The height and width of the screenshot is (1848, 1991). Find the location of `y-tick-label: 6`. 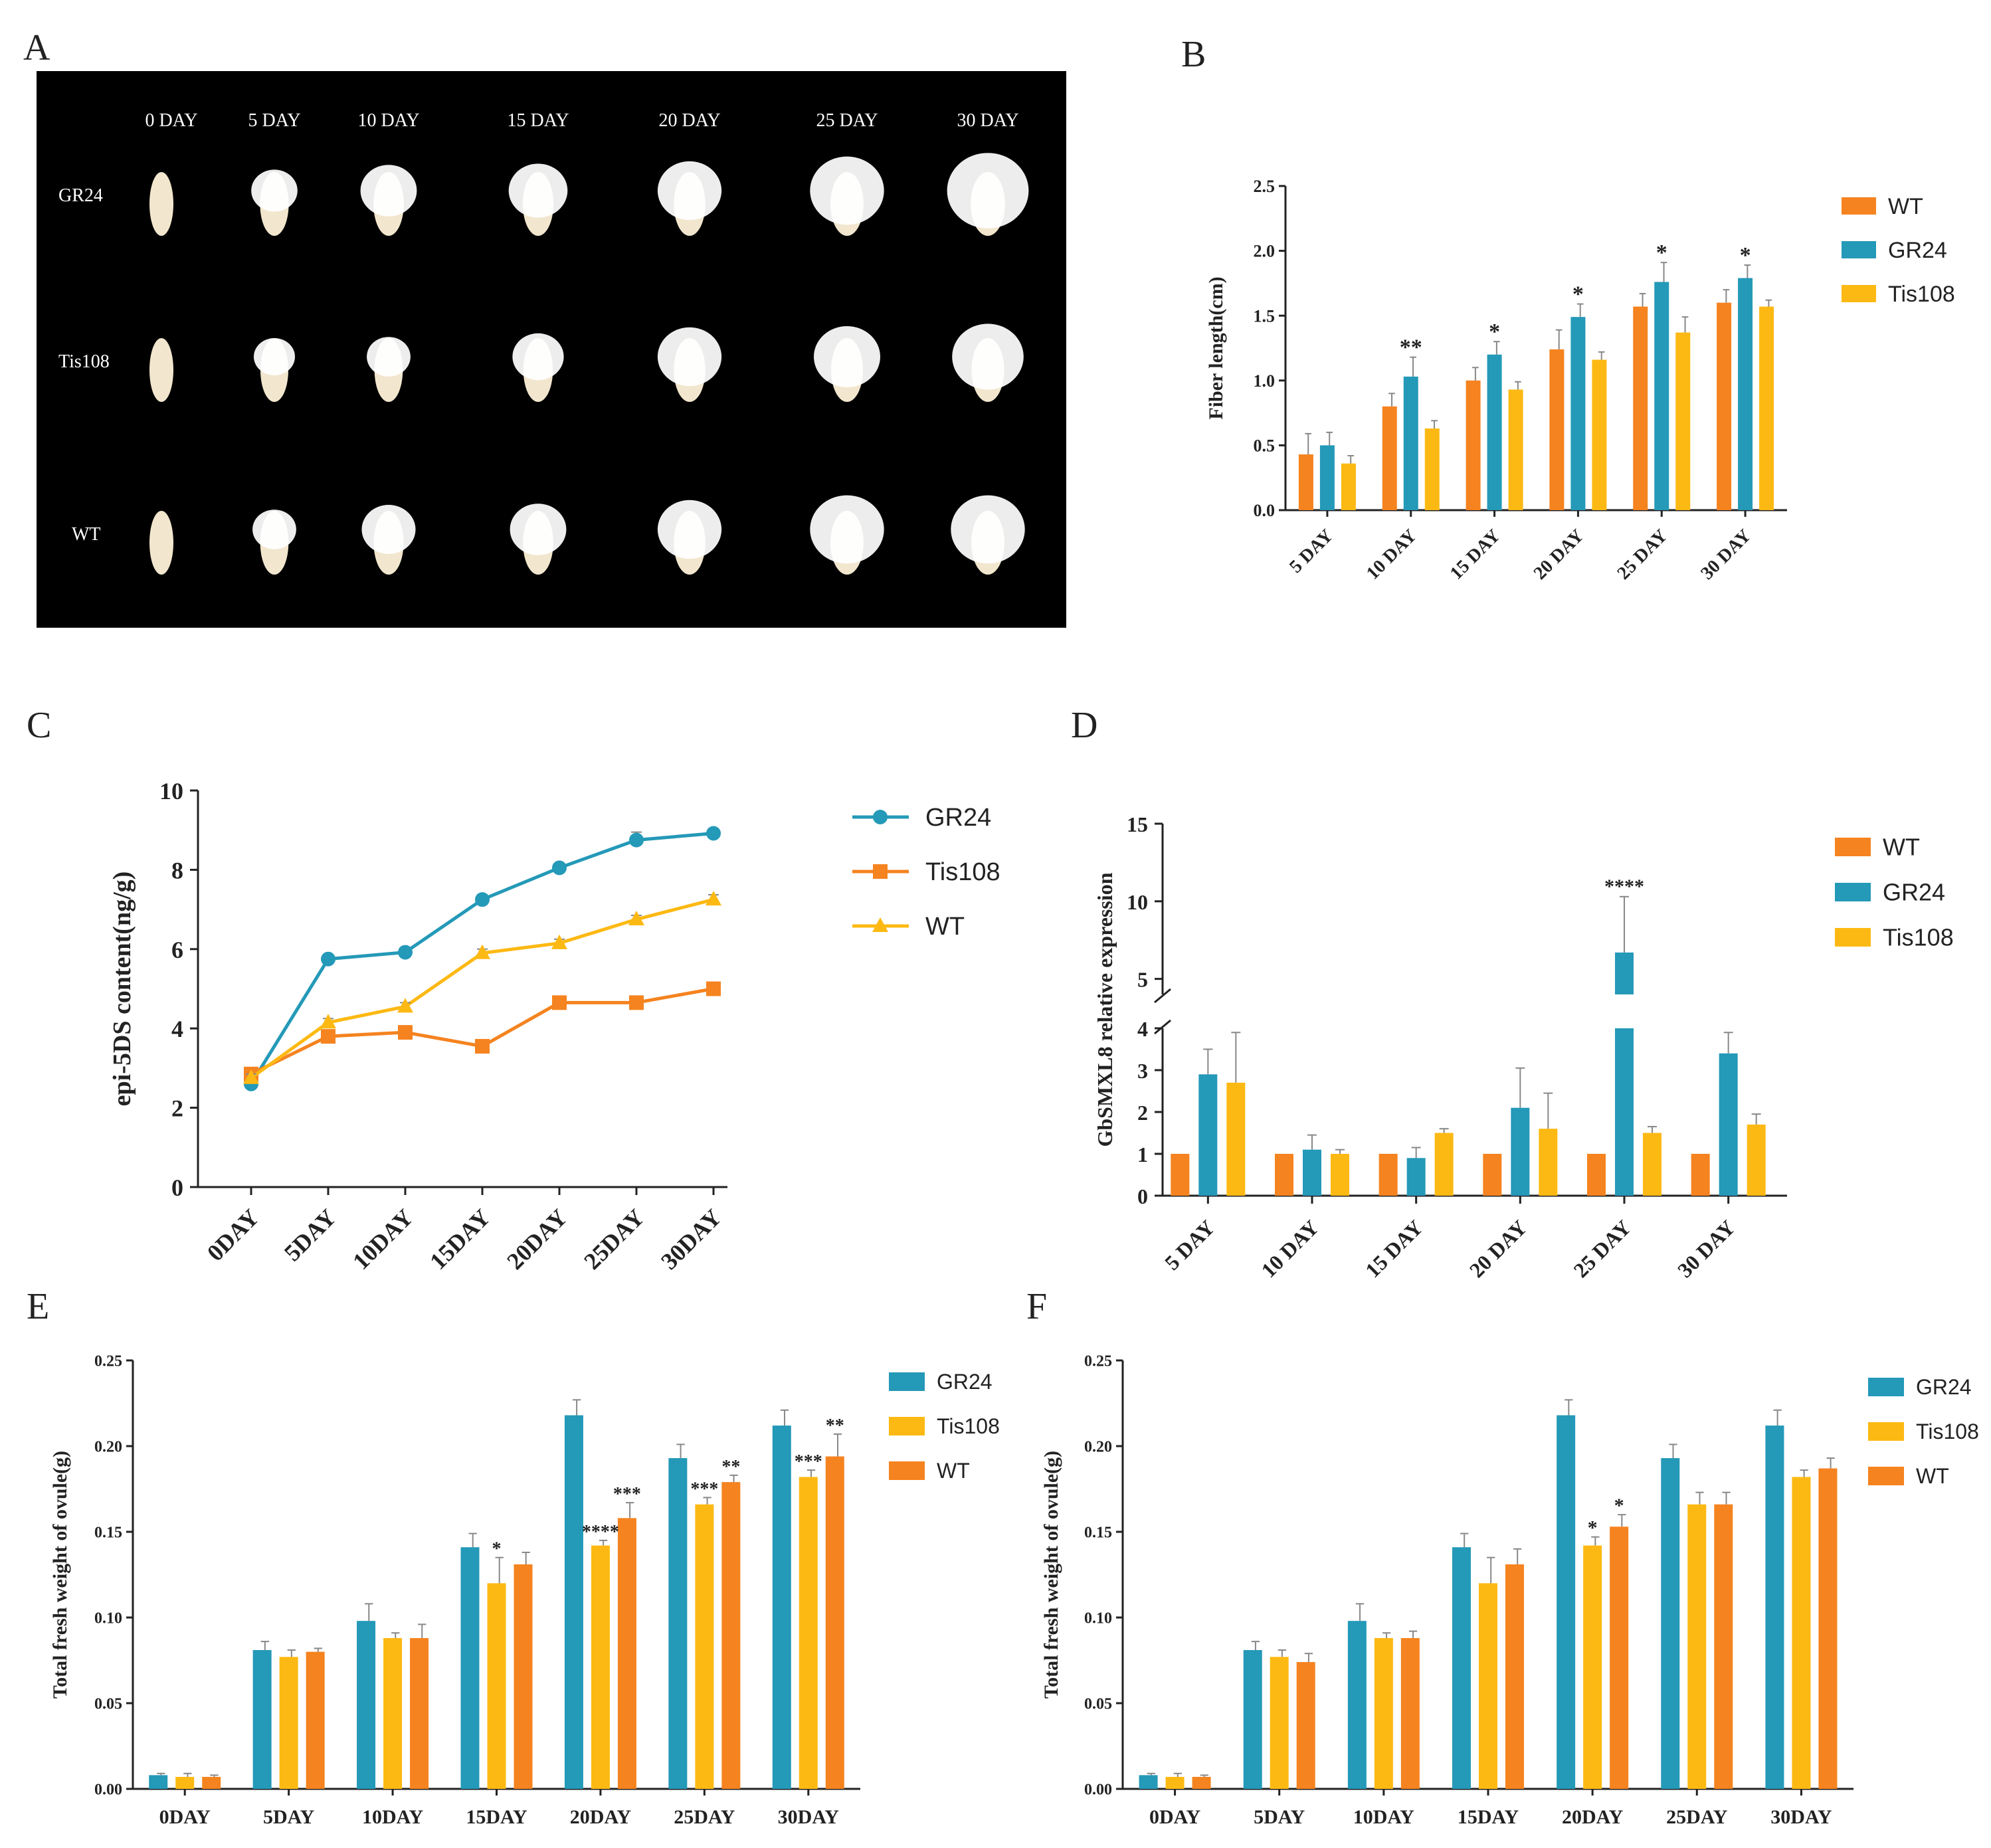

y-tick-label: 6 is located at coordinates (177, 950).